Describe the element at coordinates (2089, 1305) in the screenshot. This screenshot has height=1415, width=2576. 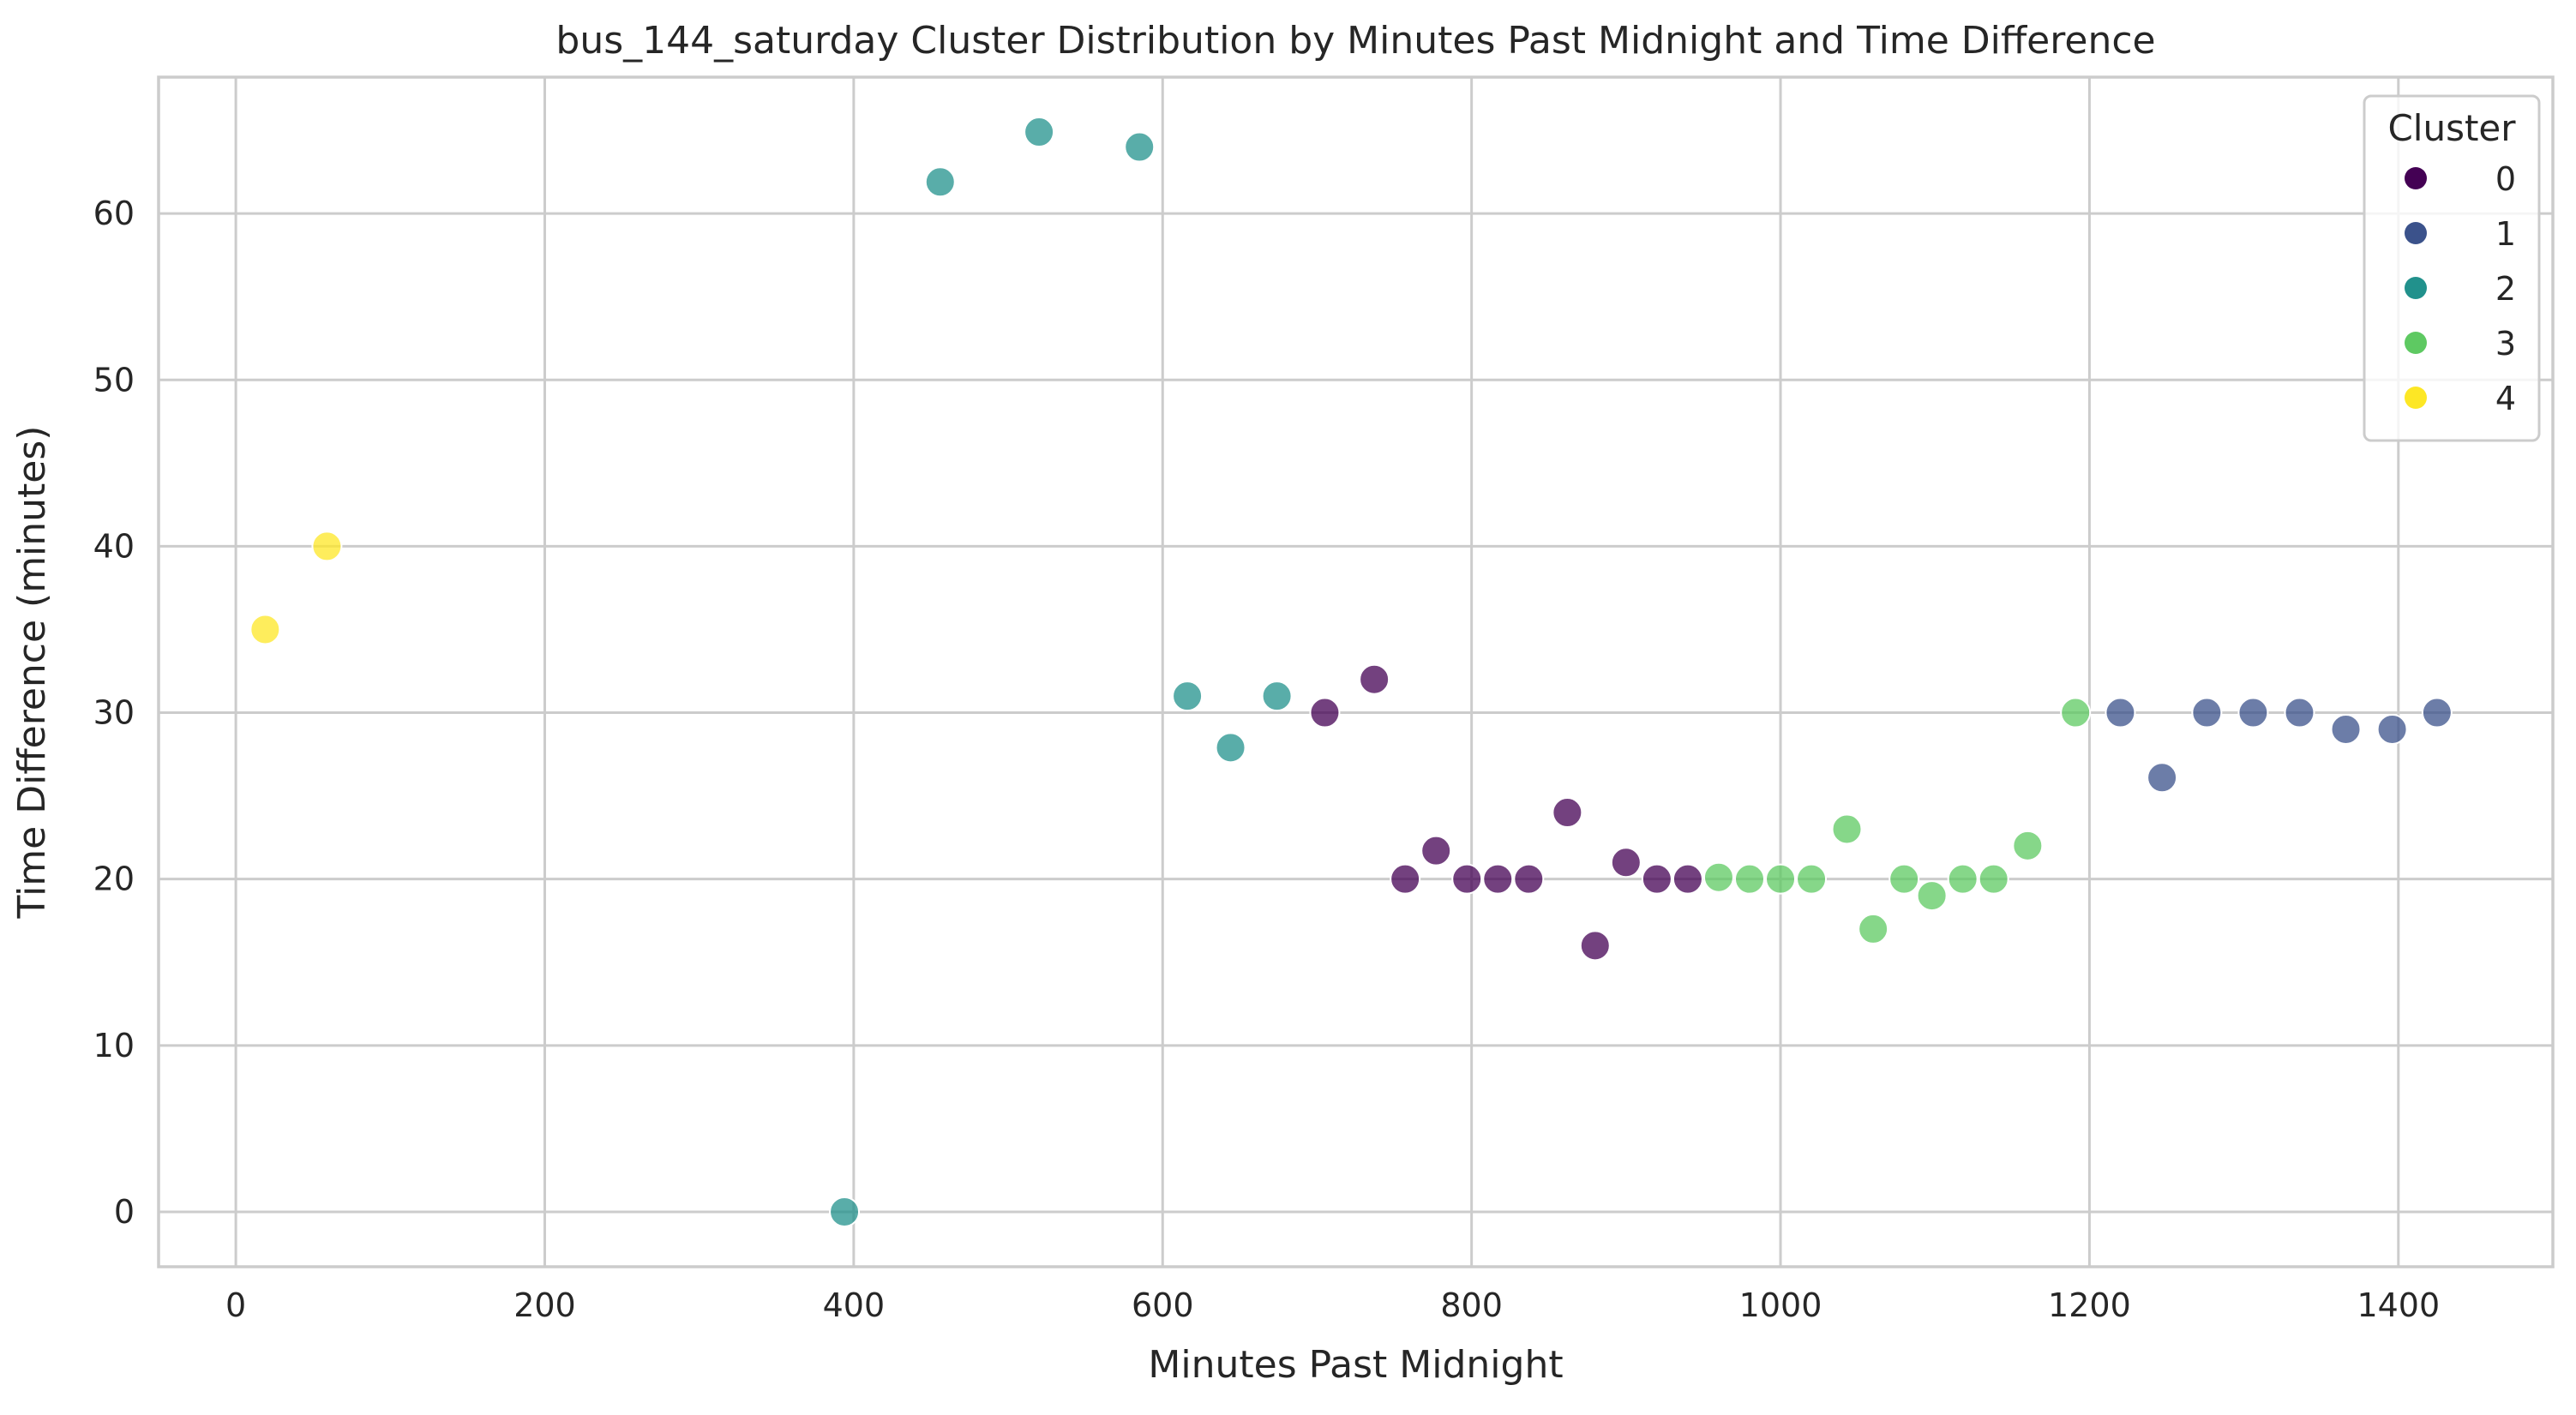
I see `x-tick-label: 1200` at that location.